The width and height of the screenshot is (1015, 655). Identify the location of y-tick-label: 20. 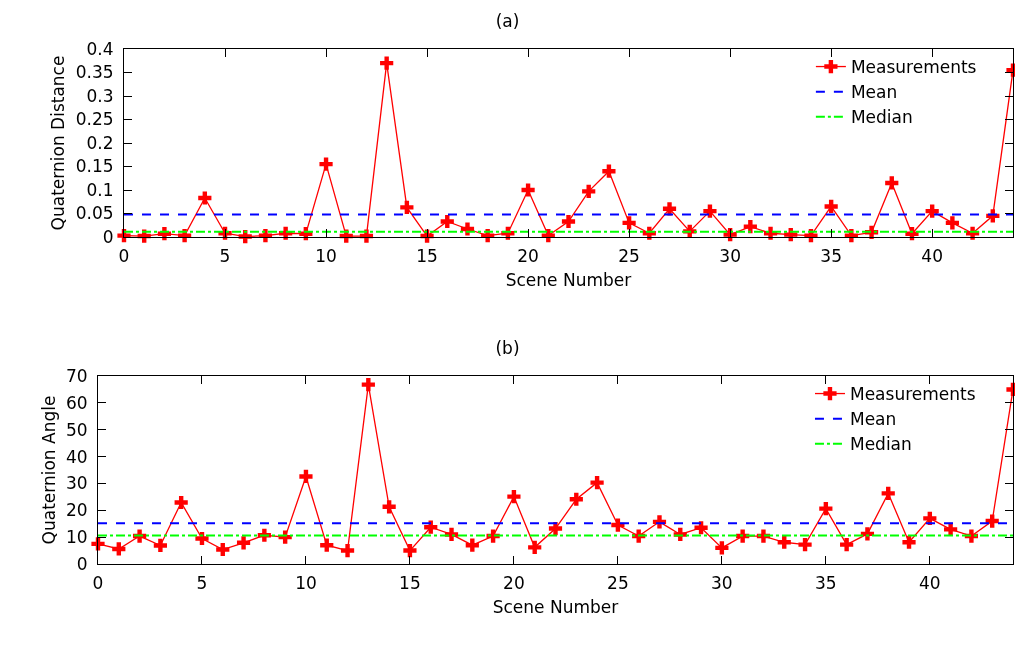
(76, 510).